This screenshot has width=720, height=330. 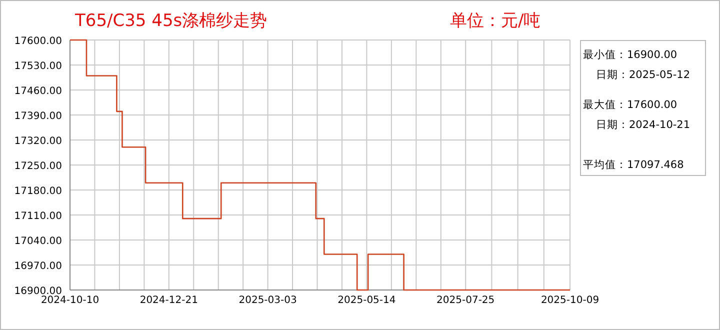 What do you see at coordinates (465, 300) in the screenshot?
I see `x-tick-label: 2025-07-25` at bounding box center [465, 300].